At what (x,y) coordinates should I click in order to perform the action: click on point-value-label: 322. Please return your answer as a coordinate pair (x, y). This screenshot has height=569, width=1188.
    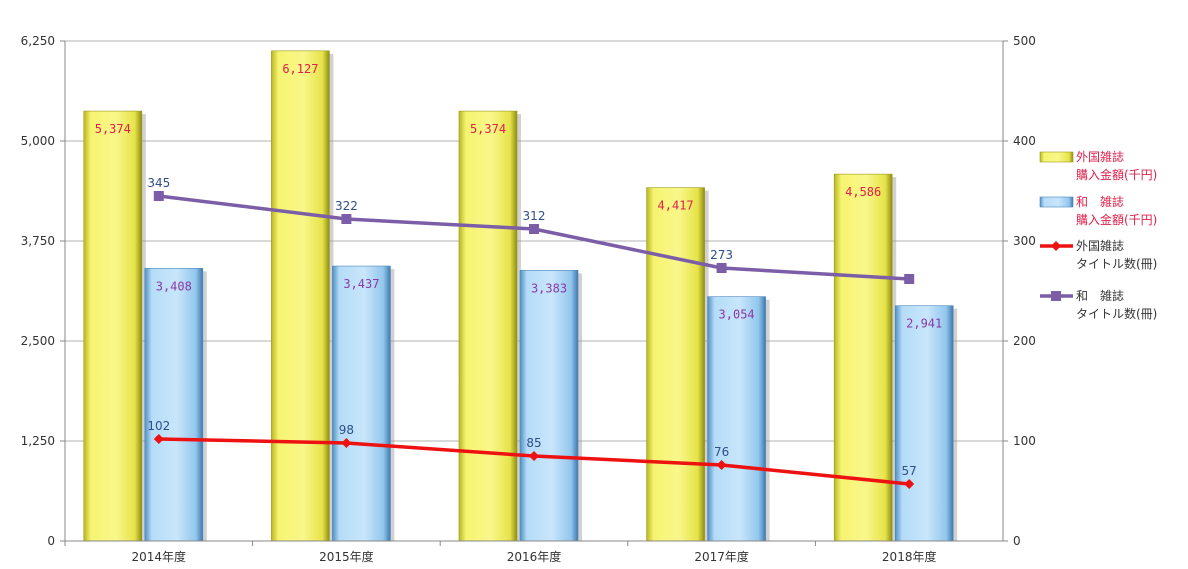
    Looking at the image, I should click on (346, 206).